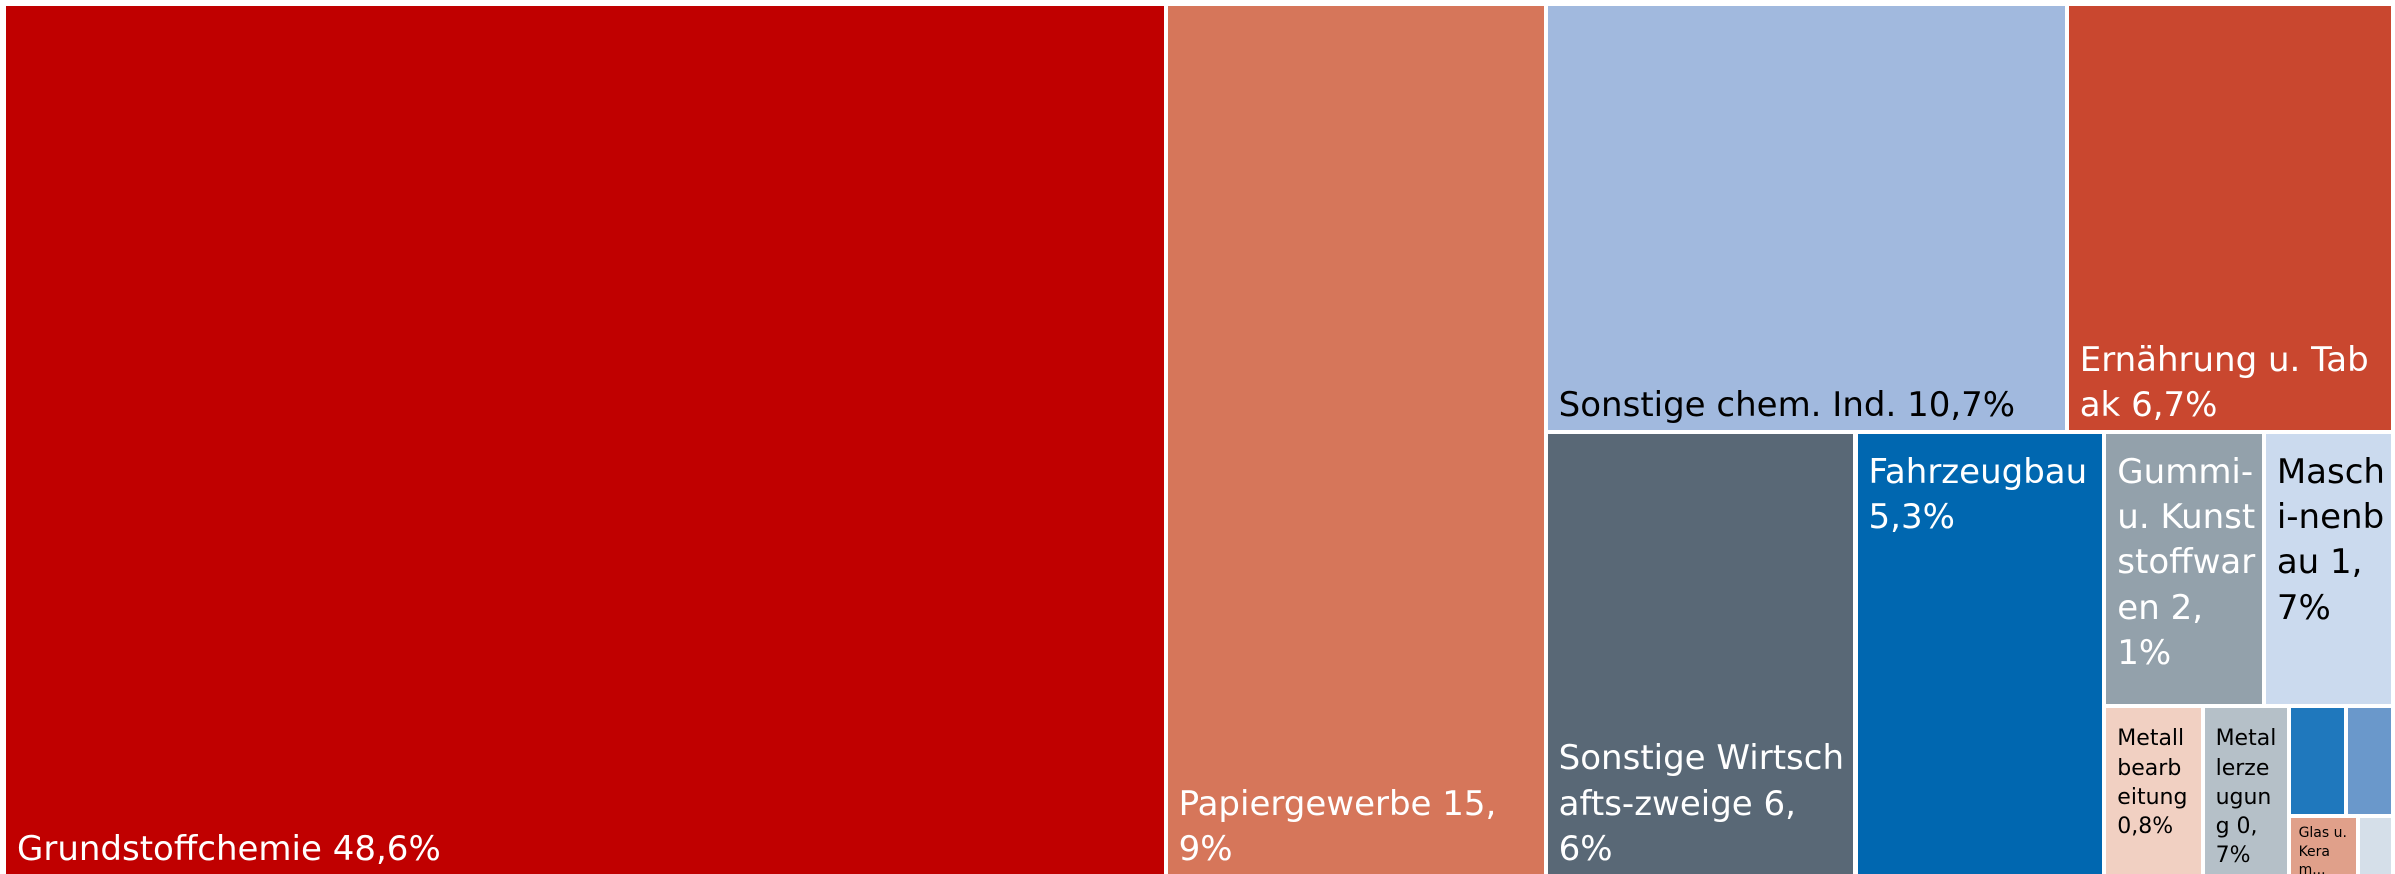  I want to click on cell-label: Papiergewerbe 15,9%, so click(1358, 827).